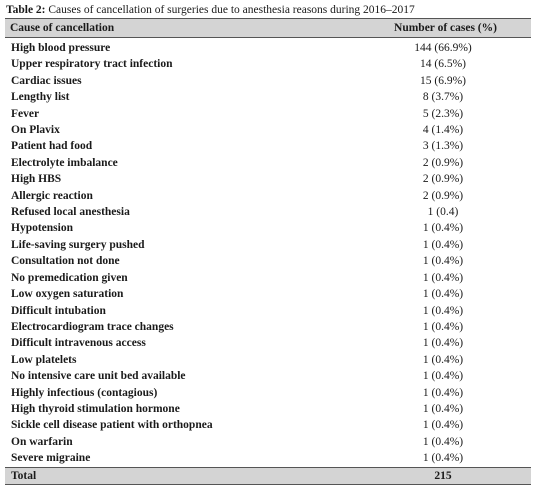 The image size is (534, 496). Describe the element at coordinates (268, 196) in the screenshot. I see `table-row: Allergic reaction 2 (0.9%)` at that location.